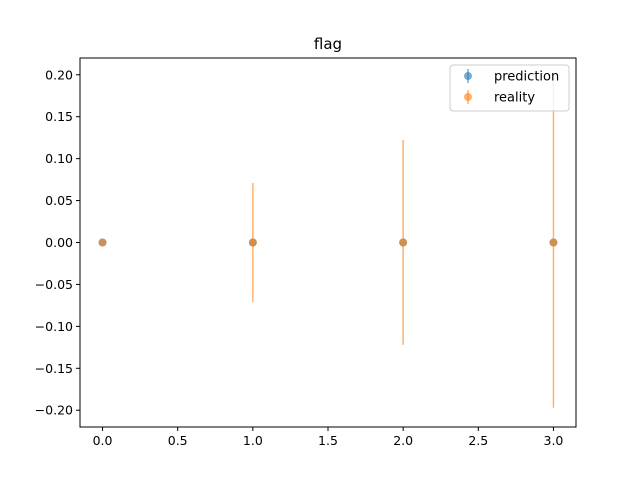 The image size is (640, 485). Describe the element at coordinates (54, 326) in the screenshot. I see `y-tick-label: −0.10` at that location.